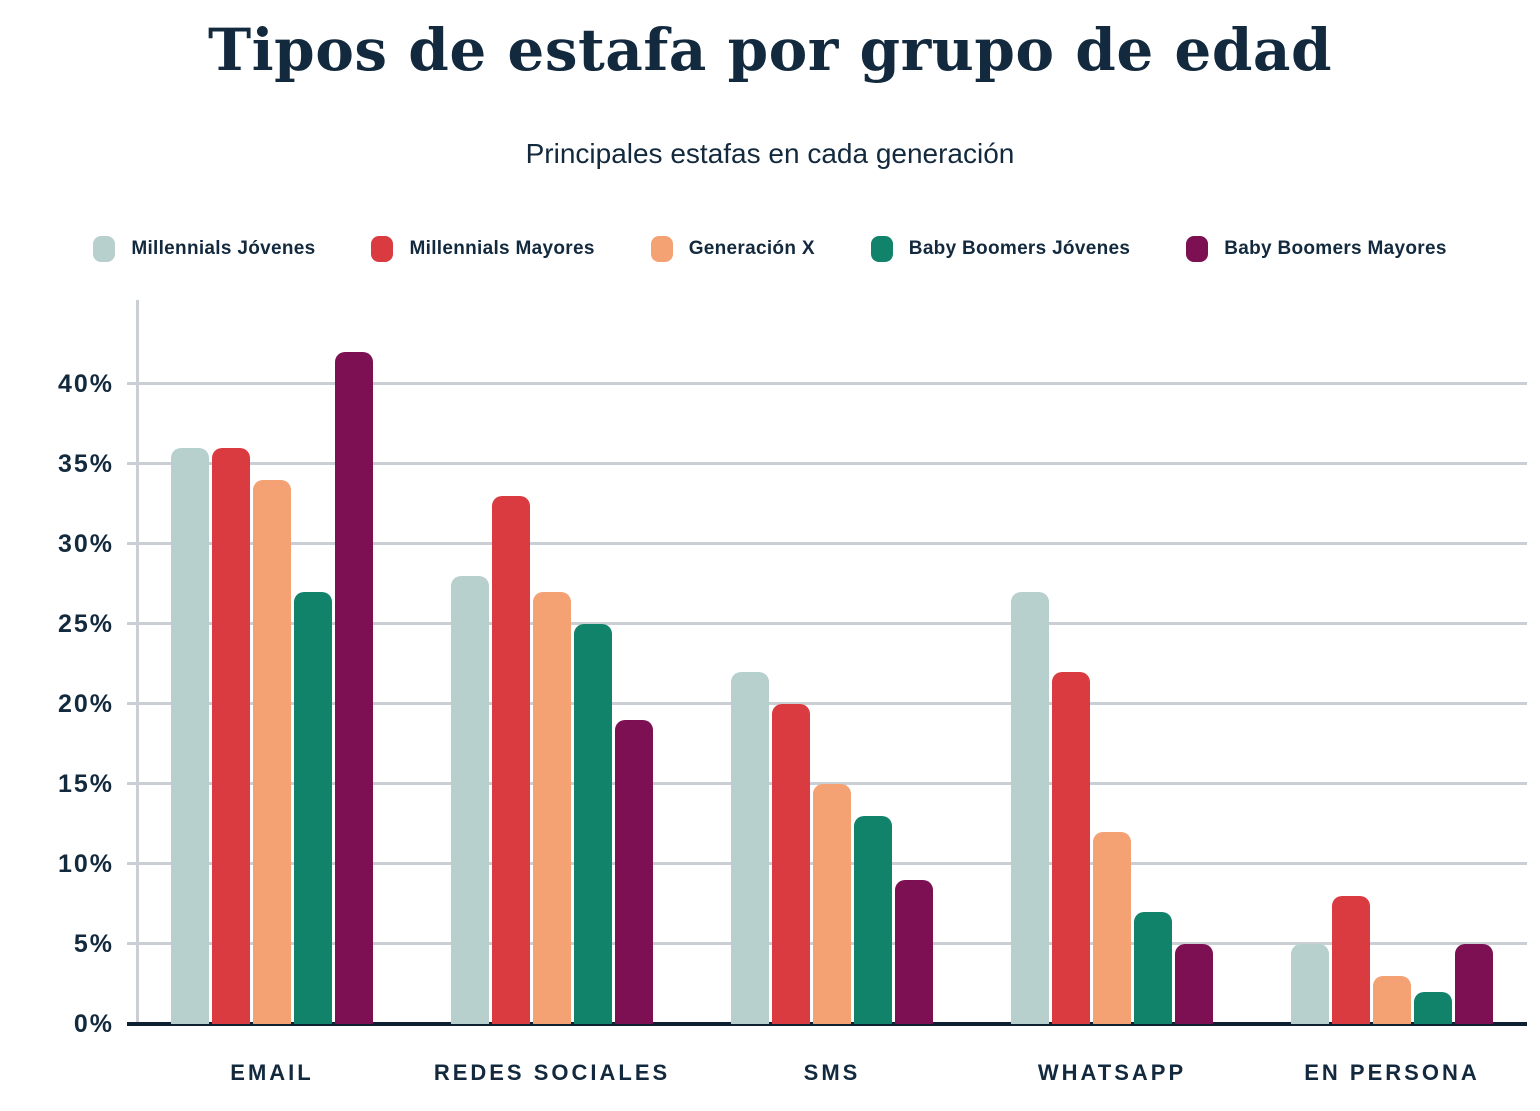 The height and width of the screenshot is (1111, 1540). What do you see at coordinates (552, 808) in the screenshot?
I see `bar-redes-sociales-generación-x` at bounding box center [552, 808].